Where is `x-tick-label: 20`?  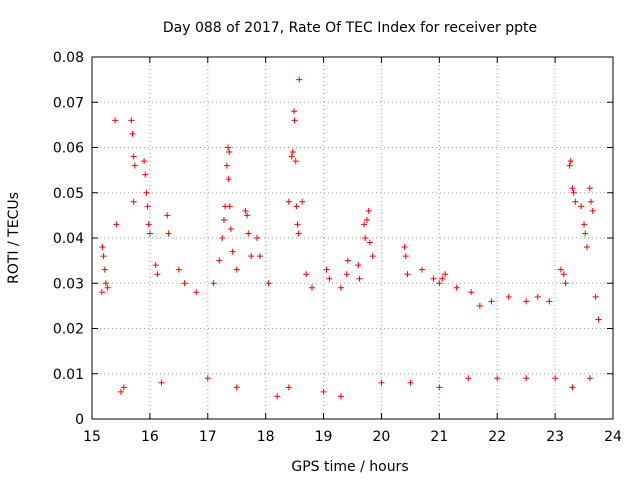
x-tick-label: 20 is located at coordinates (382, 437).